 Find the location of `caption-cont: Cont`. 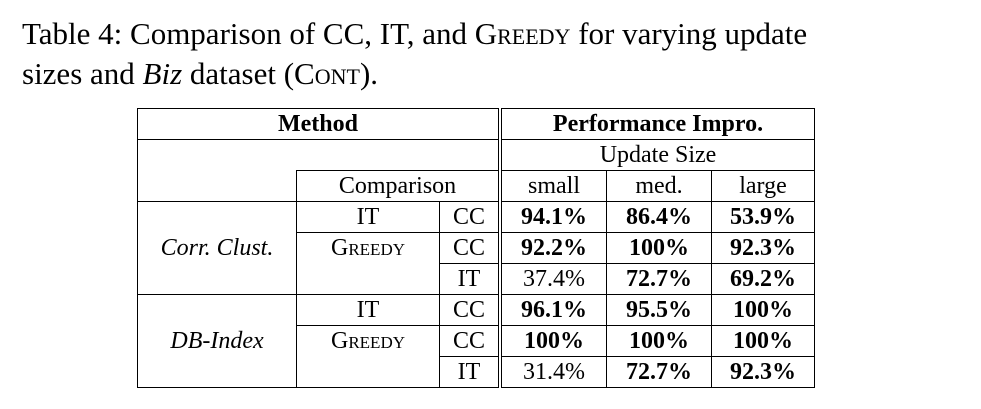

caption-cont: Cont is located at coordinates (327, 73).